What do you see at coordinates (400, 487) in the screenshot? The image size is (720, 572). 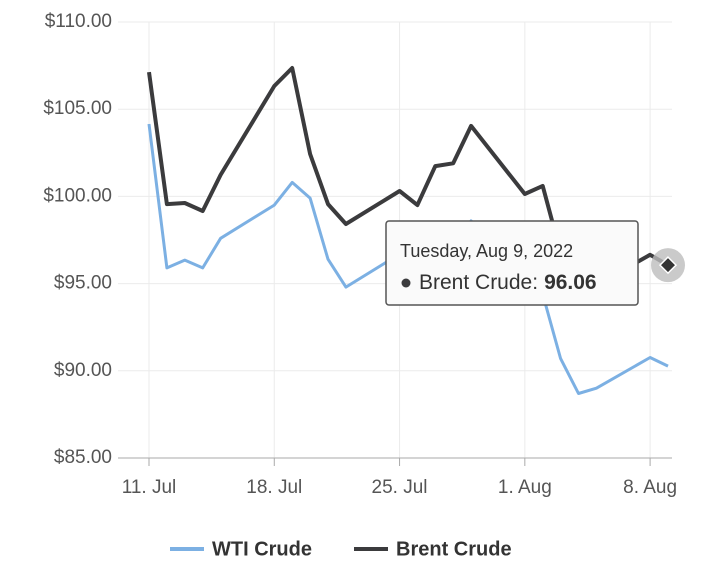 I see `x-tick-label: 25. Jul` at bounding box center [400, 487].